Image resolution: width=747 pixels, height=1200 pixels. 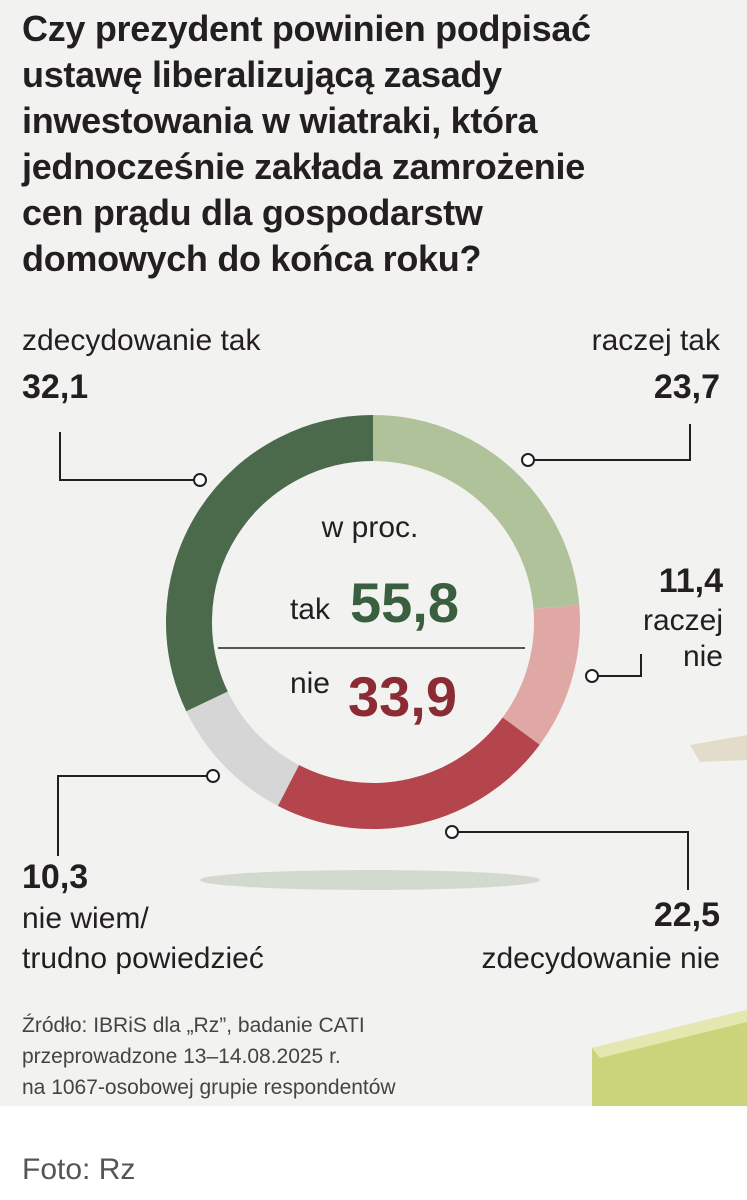 What do you see at coordinates (143, 958) in the screenshot?
I see `label-dont-know-name-line2: trudno powiedzieć` at bounding box center [143, 958].